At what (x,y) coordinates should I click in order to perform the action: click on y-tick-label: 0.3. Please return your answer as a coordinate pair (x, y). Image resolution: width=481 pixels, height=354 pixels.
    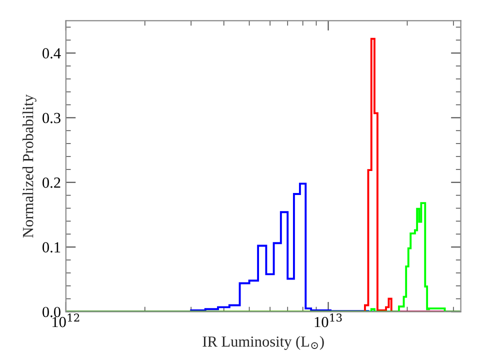
    Looking at the image, I should click on (51, 118).